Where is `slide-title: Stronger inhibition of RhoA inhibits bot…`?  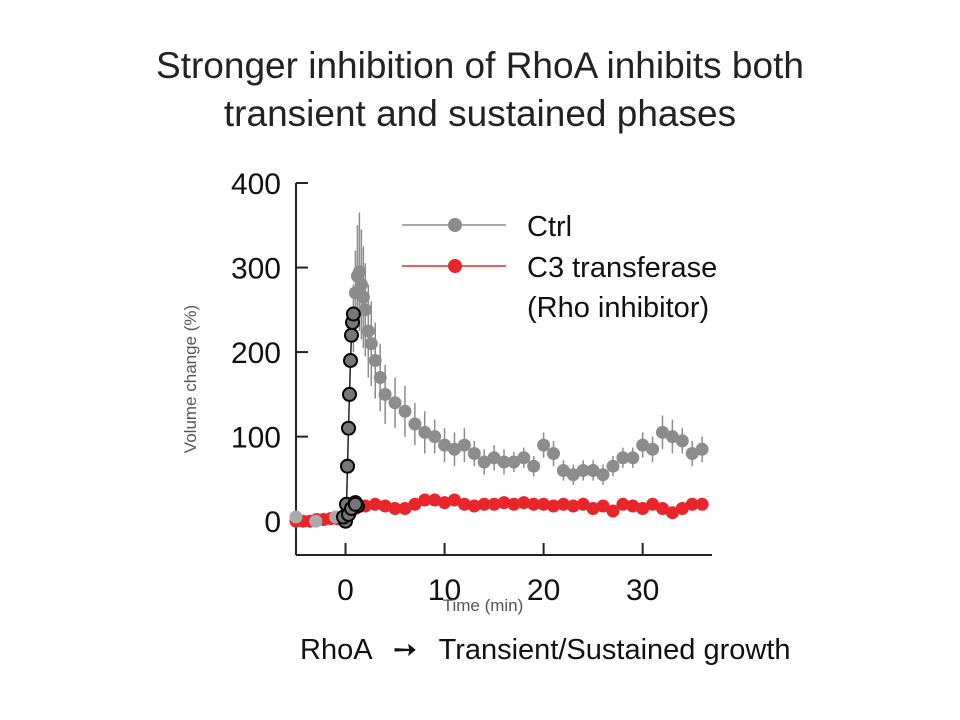
slide-title: Stronger inhibition of RhoA inhibits bot… is located at coordinates (480, 90).